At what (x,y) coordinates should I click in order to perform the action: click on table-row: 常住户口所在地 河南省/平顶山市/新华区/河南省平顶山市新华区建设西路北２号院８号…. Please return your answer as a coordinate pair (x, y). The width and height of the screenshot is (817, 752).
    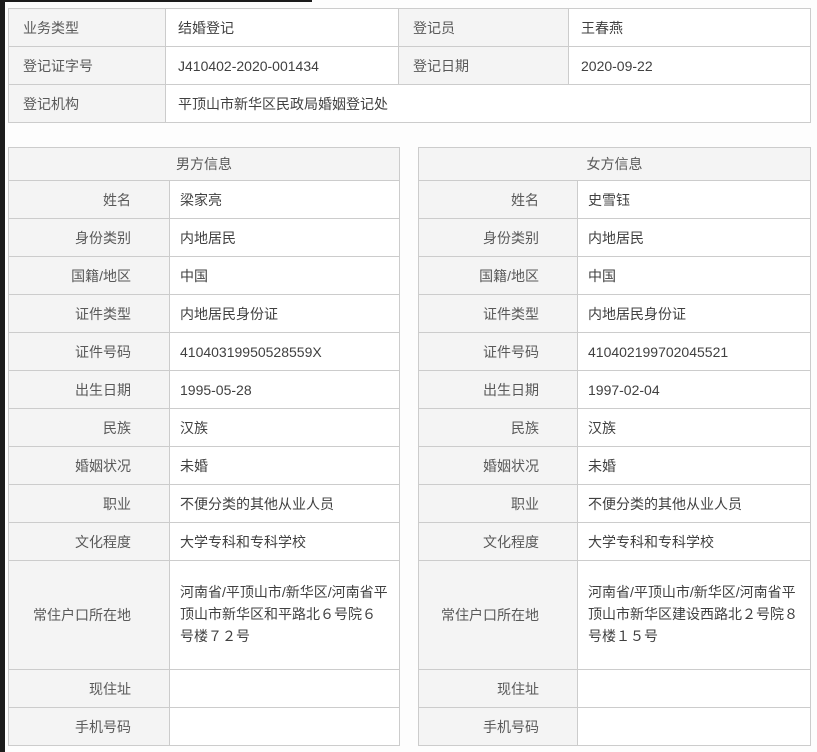
    Looking at the image, I should click on (614, 615).